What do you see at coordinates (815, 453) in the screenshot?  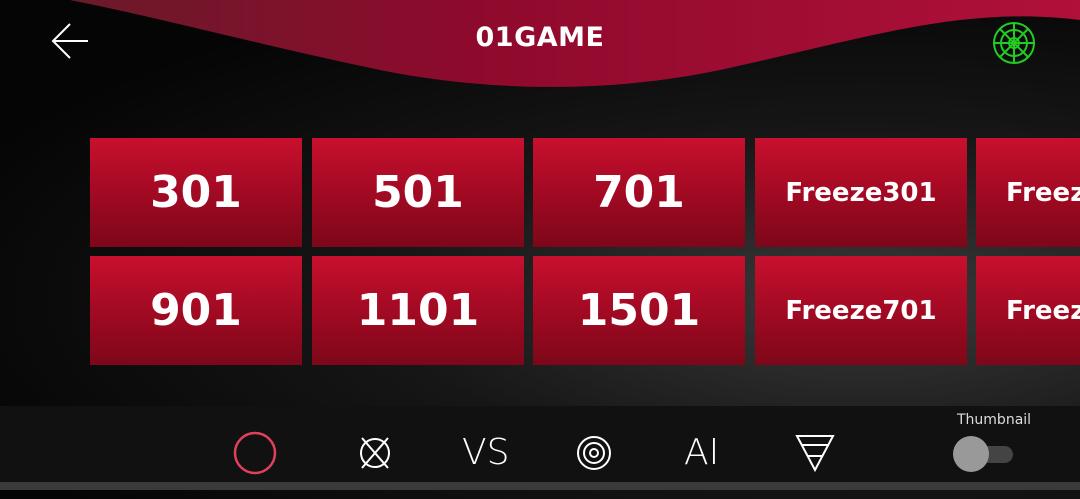 I see `funnel-icon` at bounding box center [815, 453].